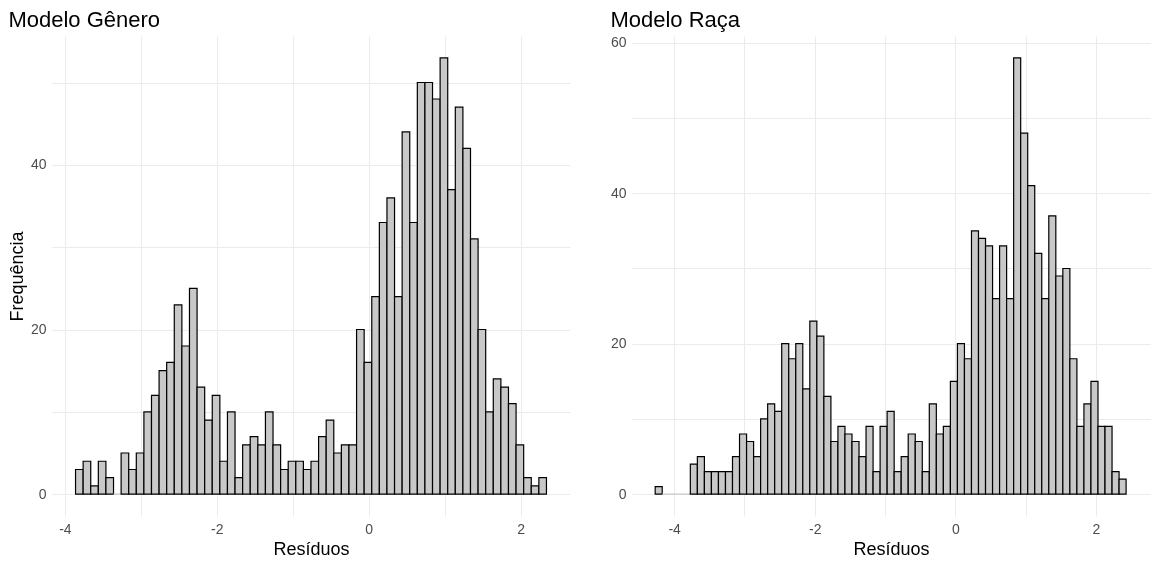 This screenshot has width=1164, height=579. What do you see at coordinates (675, 19) in the screenshot?
I see `chart-title: Modelo Raça` at bounding box center [675, 19].